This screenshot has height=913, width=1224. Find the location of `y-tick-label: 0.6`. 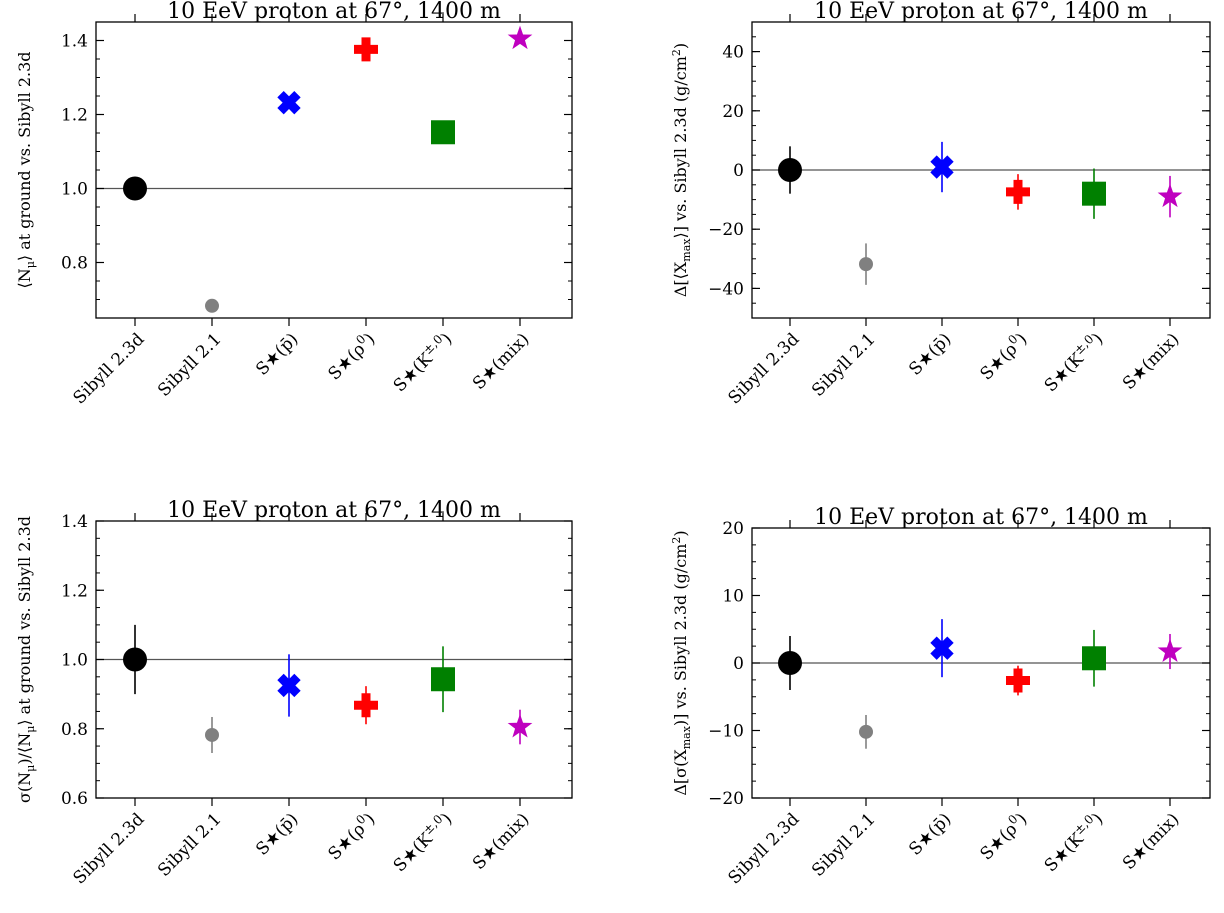

y-tick-label: 0.6 is located at coordinates (74, 799).